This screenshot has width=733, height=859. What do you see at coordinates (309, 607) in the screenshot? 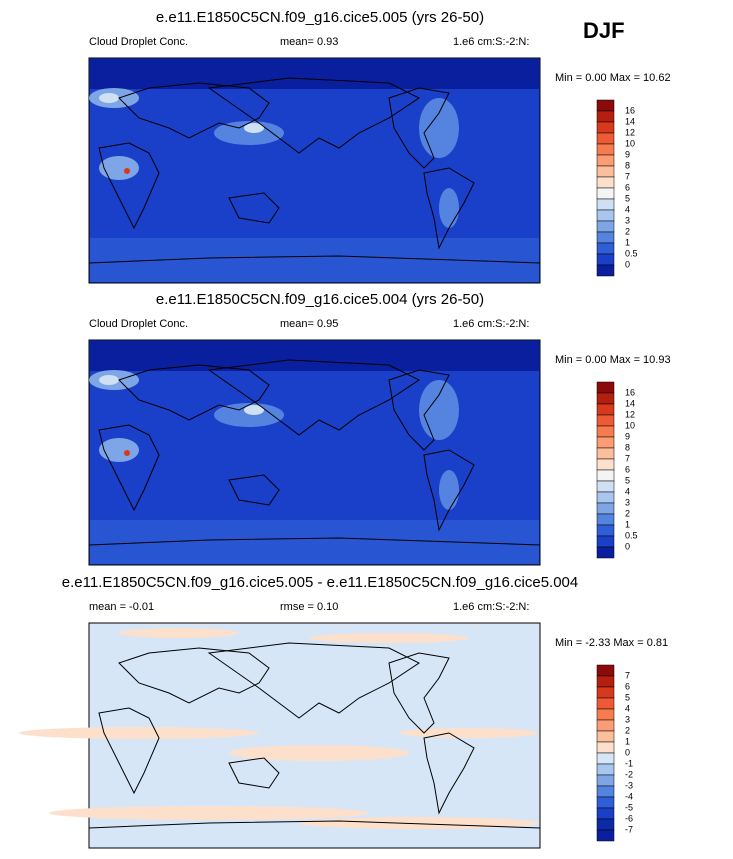
I see `center-label: rmse = 0.10` at bounding box center [309, 607].